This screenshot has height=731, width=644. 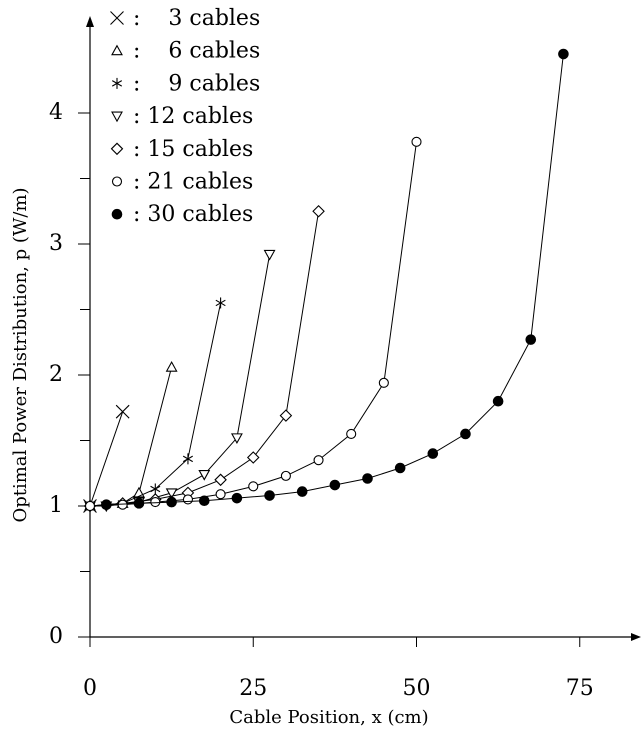 I want to click on y-tick-label: 3, so click(x=56, y=243).